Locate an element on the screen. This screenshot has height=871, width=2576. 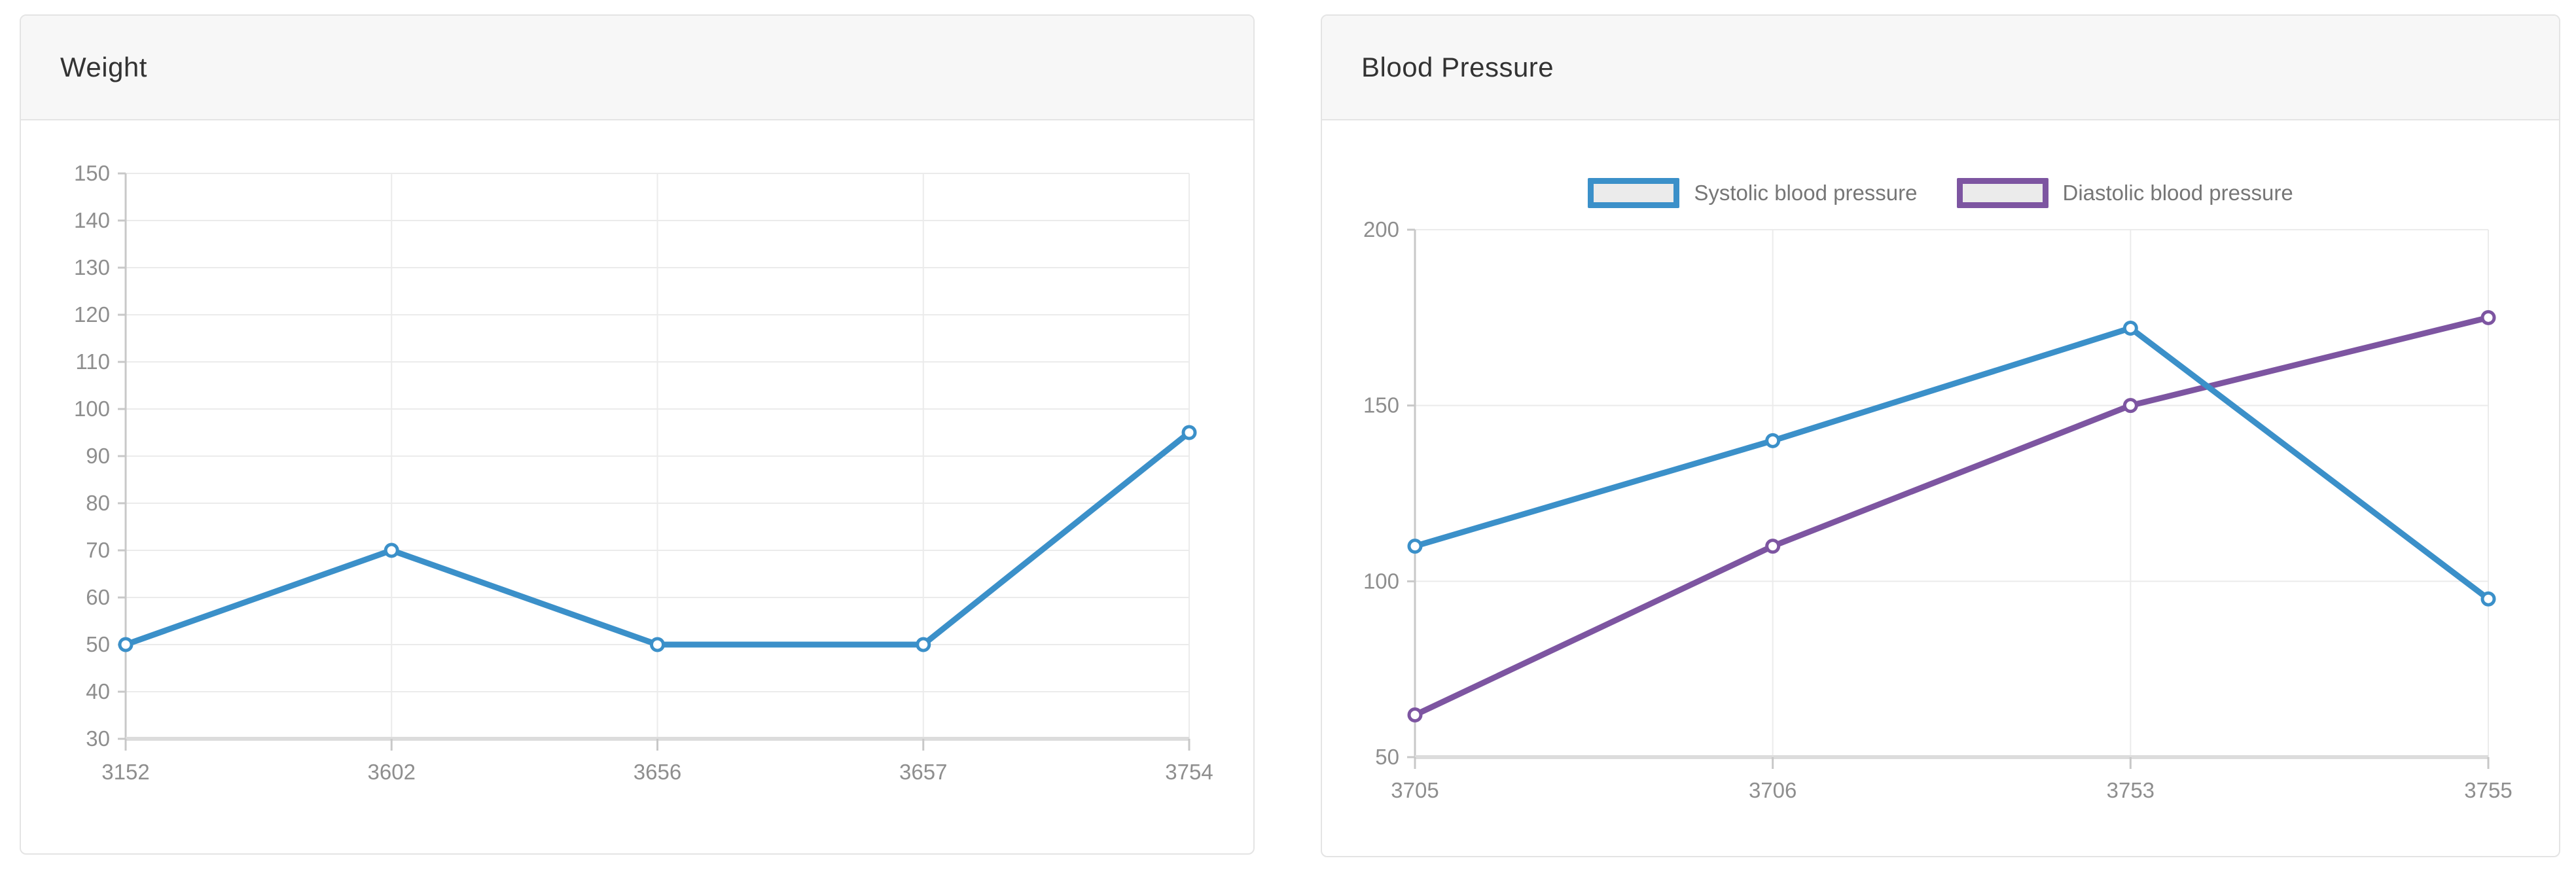
x-axis-tick-label: 3753 is located at coordinates (2131, 790).